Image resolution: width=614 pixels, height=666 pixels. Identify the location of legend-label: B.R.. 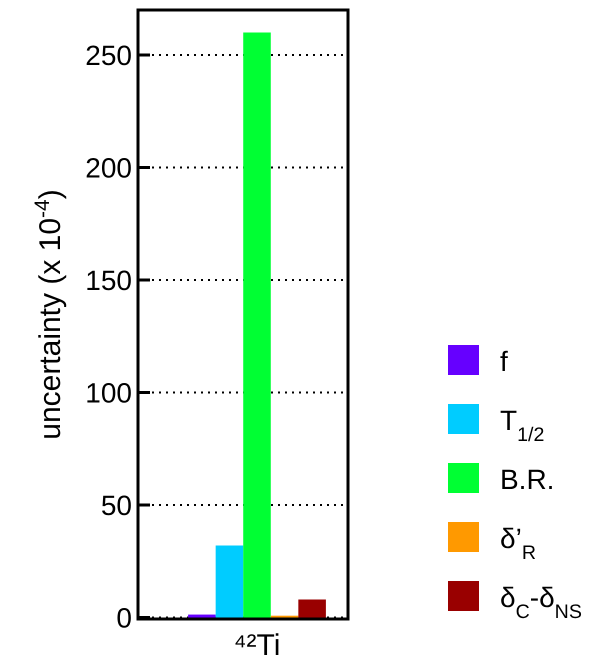
(527, 479).